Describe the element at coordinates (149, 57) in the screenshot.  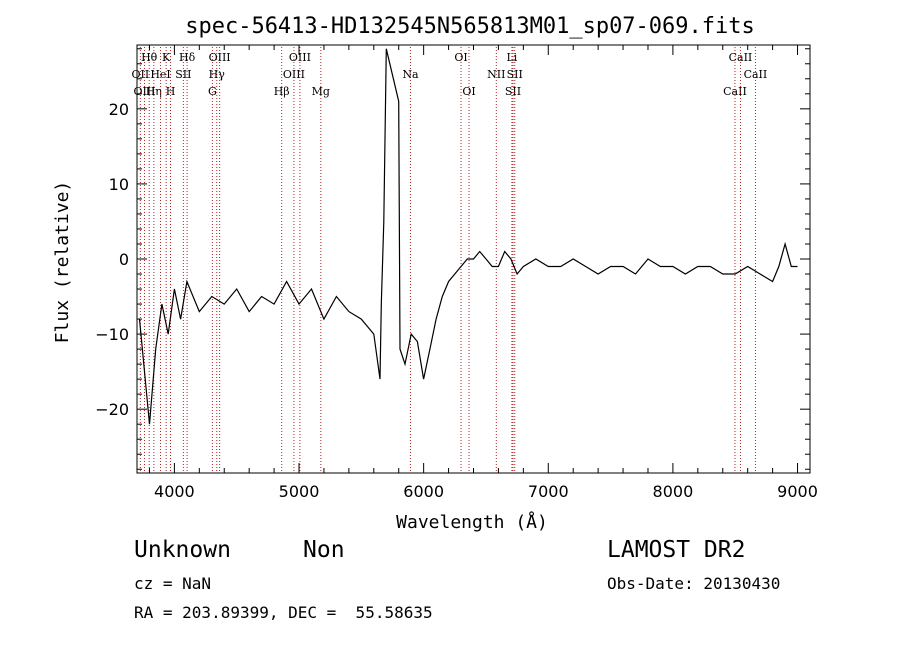
I see `marker-label: Hθ` at that location.